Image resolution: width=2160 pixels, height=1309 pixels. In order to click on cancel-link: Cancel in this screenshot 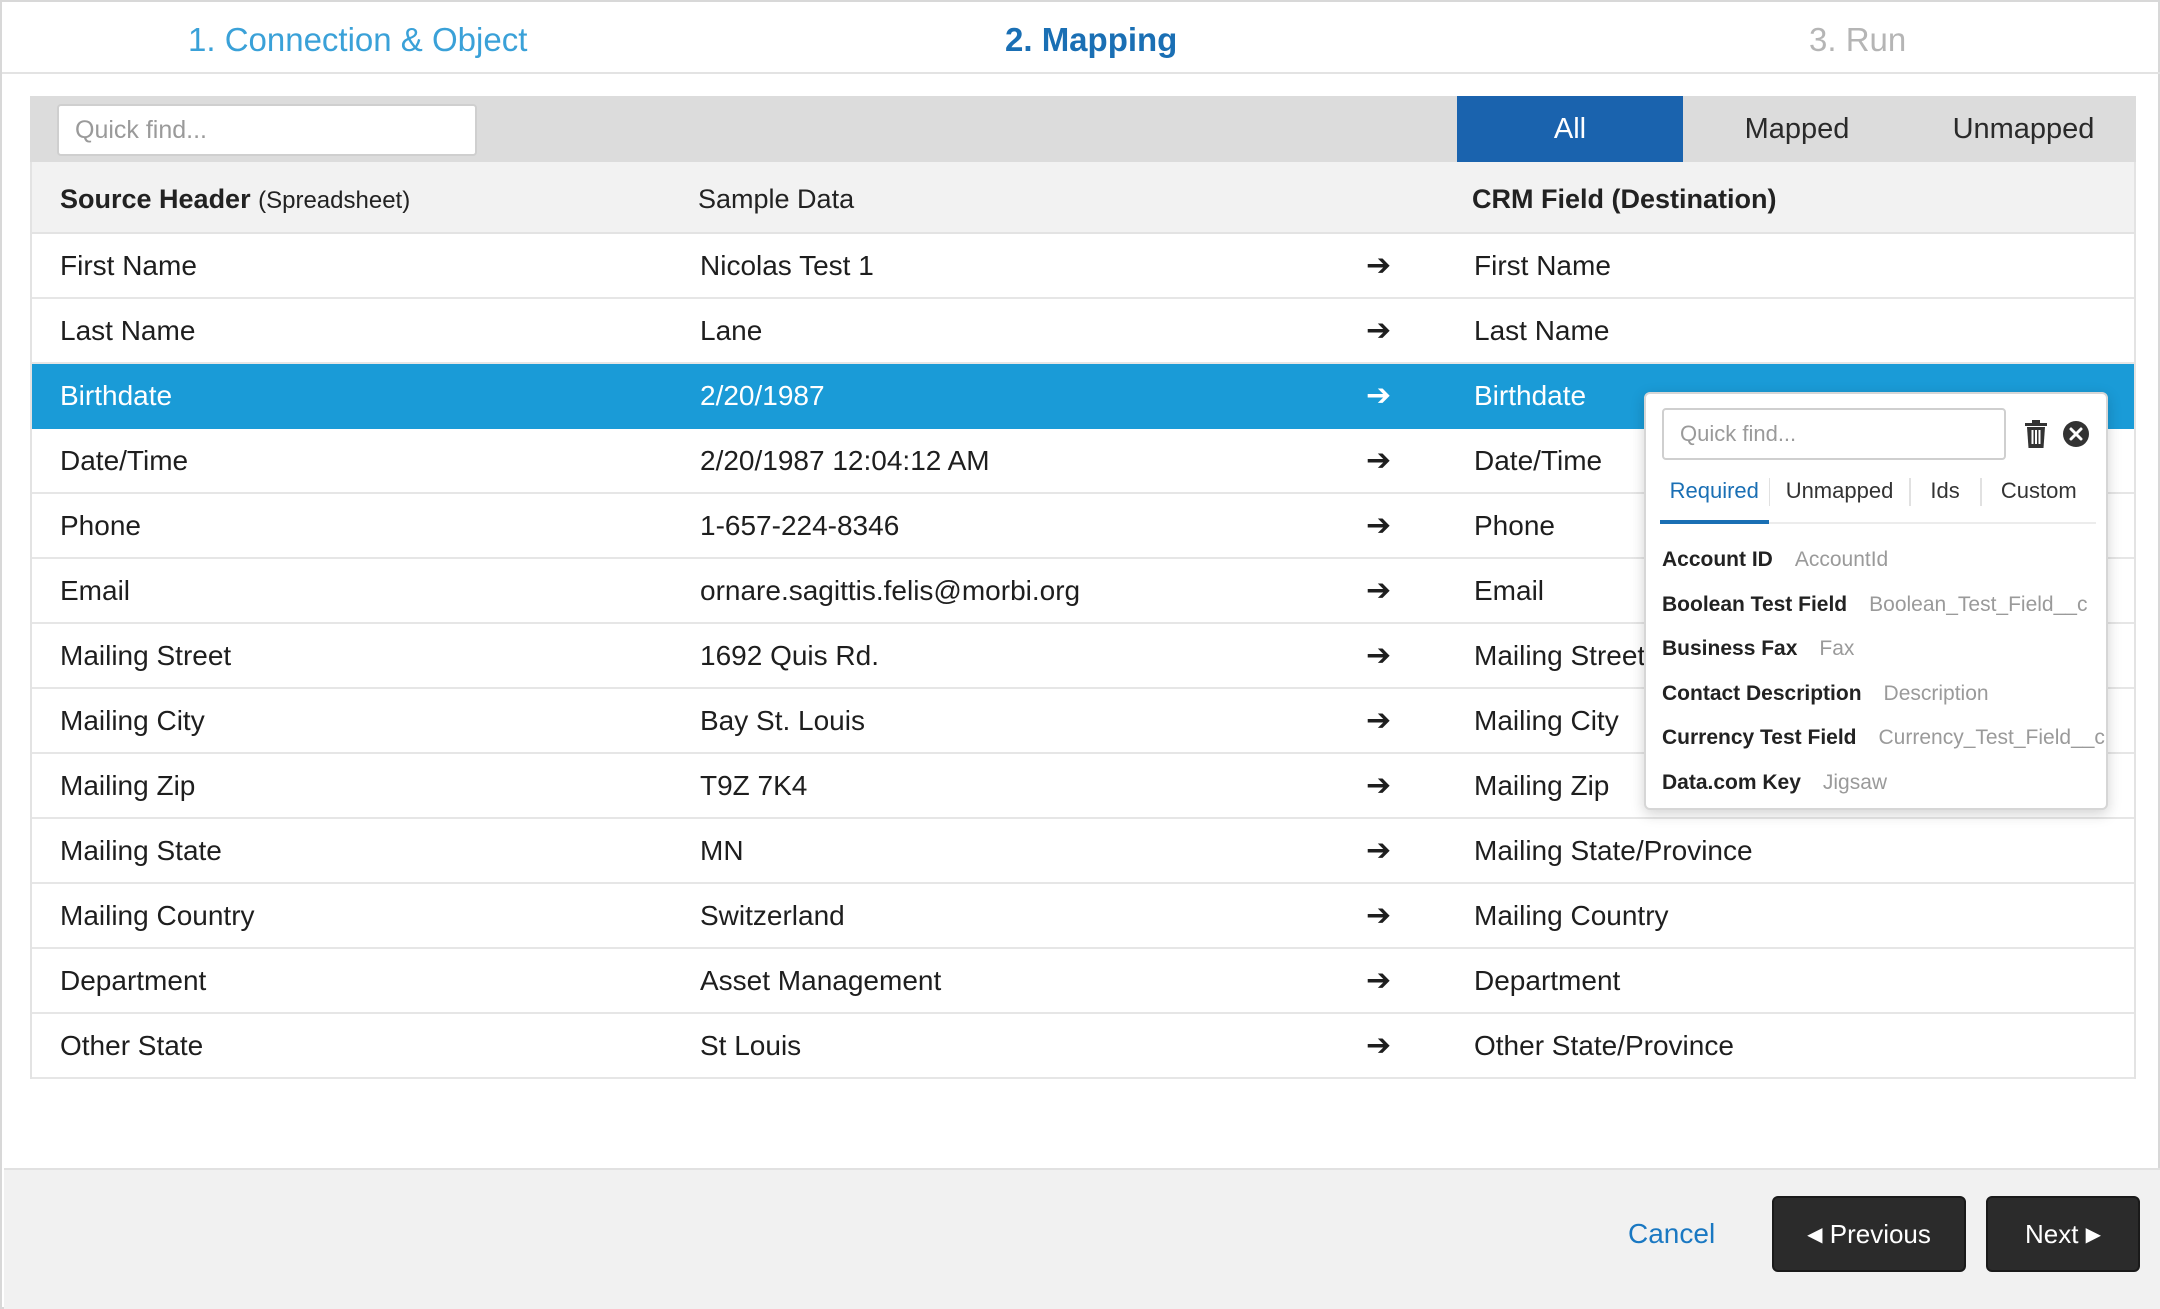, I will do `click(1672, 1233)`.